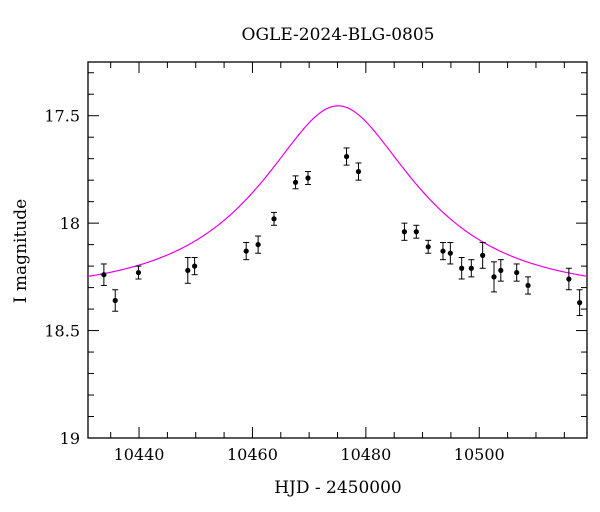 The height and width of the screenshot is (512, 600). I want to click on y-tick-label: 19, so click(70, 438).